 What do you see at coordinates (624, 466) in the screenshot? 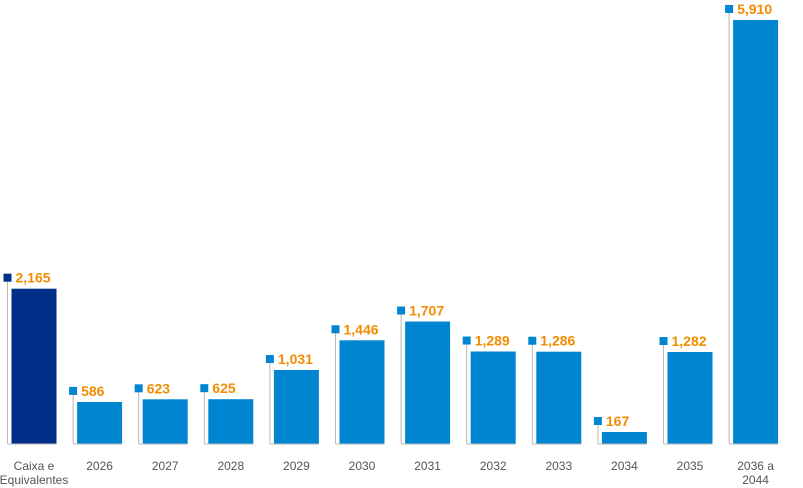
I see `tick-label-9: 2034` at bounding box center [624, 466].